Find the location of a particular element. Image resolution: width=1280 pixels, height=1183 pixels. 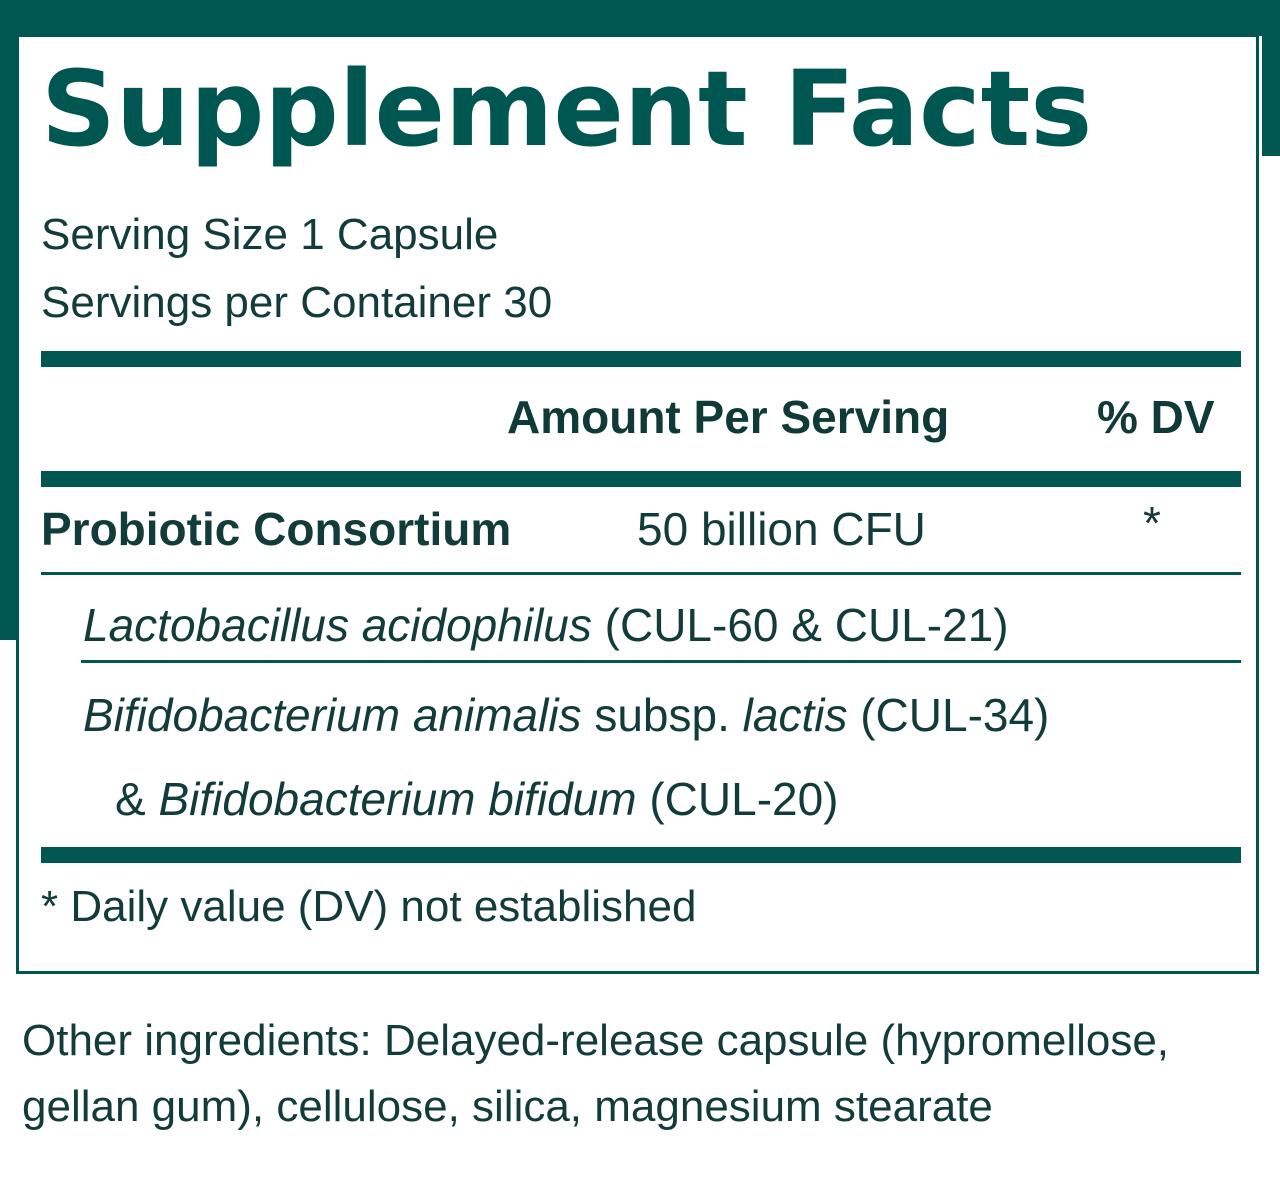

top-brand-band is located at coordinates (640, 18).